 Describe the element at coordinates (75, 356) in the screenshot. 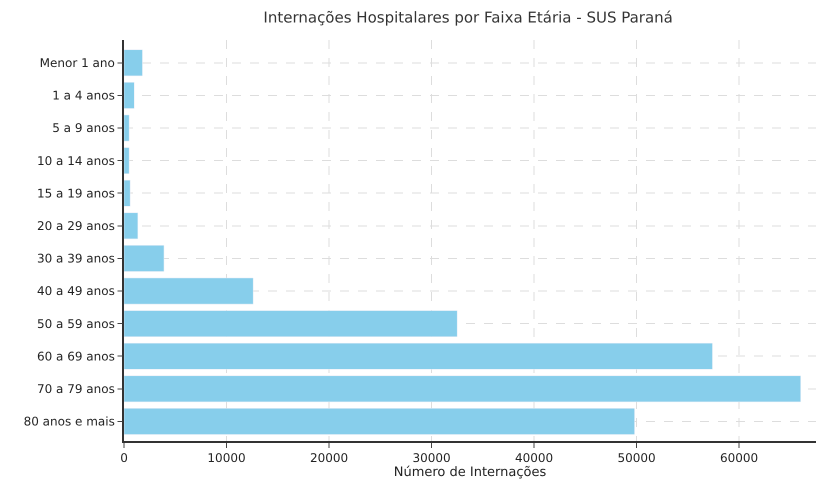

I see `y-tick-label: 60 a 69 anos` at that location.